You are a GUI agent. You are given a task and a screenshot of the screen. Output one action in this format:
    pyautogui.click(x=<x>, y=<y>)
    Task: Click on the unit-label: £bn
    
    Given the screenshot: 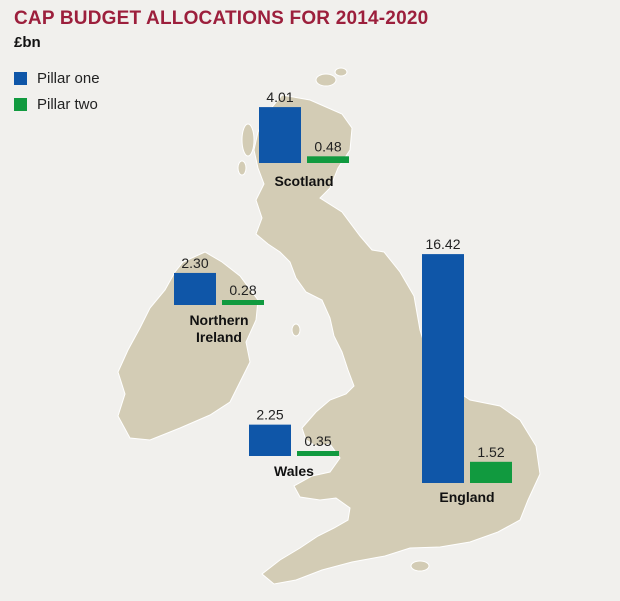 What is the action you would take?
    pyautogui.click(x=27, y=42)
    